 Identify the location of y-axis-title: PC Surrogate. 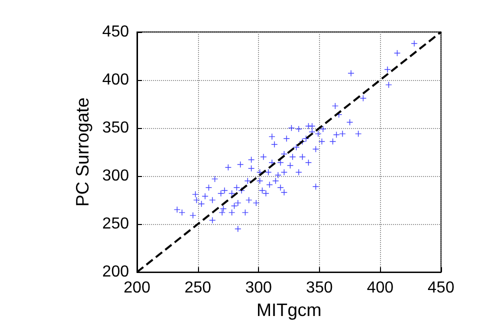
(82, 152).